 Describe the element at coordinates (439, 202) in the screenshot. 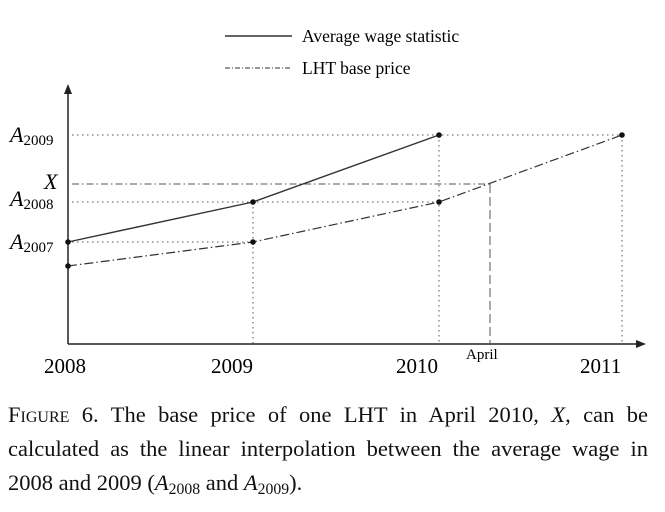

I see `point-lht-2010` at that location.